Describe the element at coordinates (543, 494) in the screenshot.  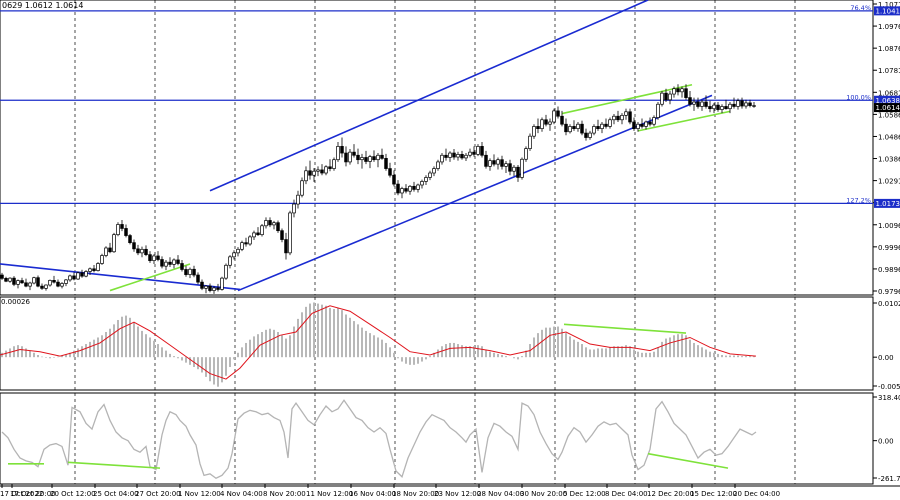
I see `time-tick-label: 30 Nov 20:00` at that location.